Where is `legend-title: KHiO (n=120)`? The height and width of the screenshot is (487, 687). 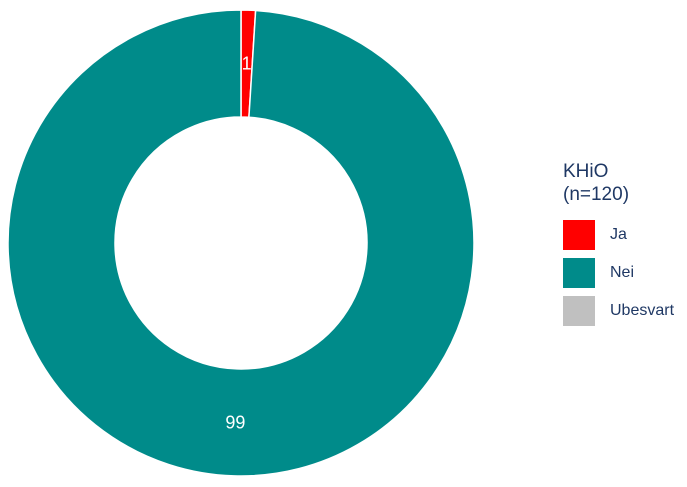
legend-title: KHiO (n=120) is located at coordinates (618, 183).